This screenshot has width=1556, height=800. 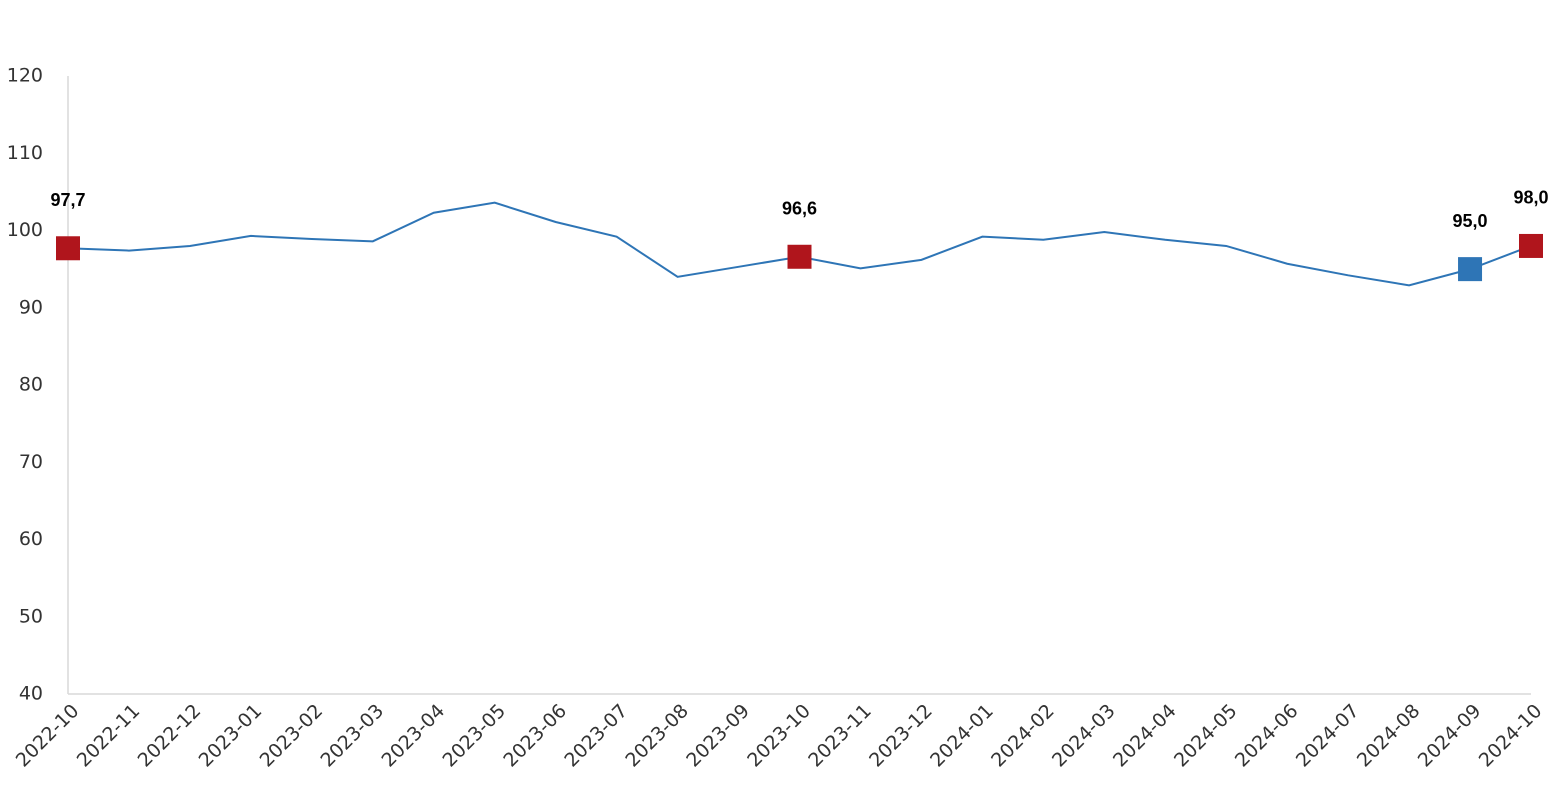 I want to click on y-tick-label: 100, so click(x=25, y=230).